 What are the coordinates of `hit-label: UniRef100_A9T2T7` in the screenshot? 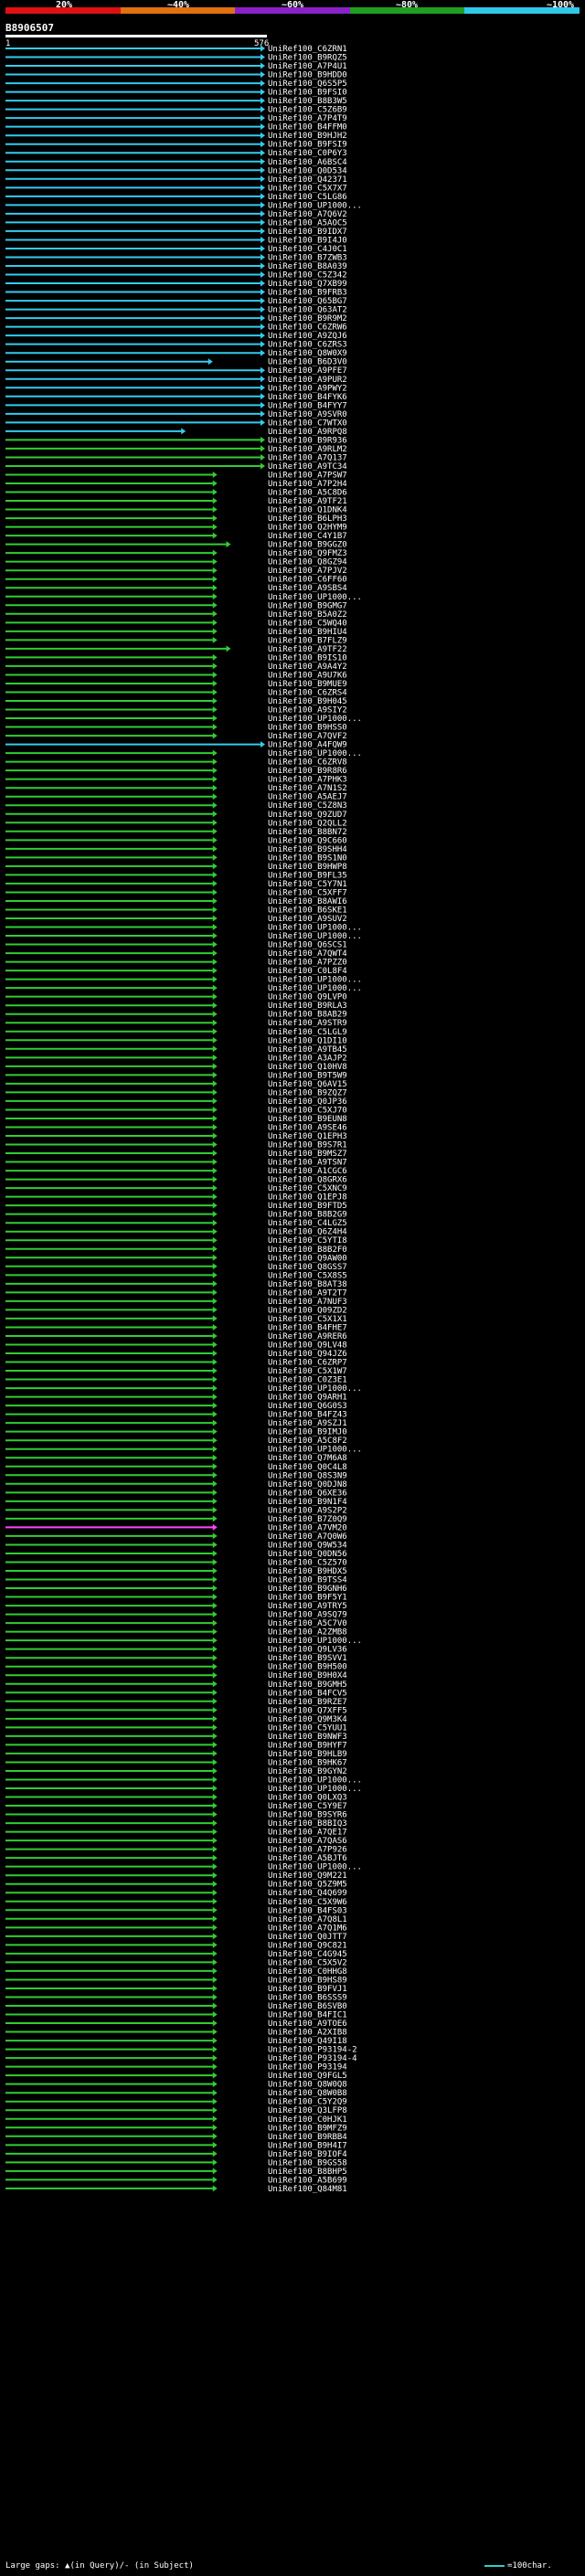 It's located at (308, 1293).